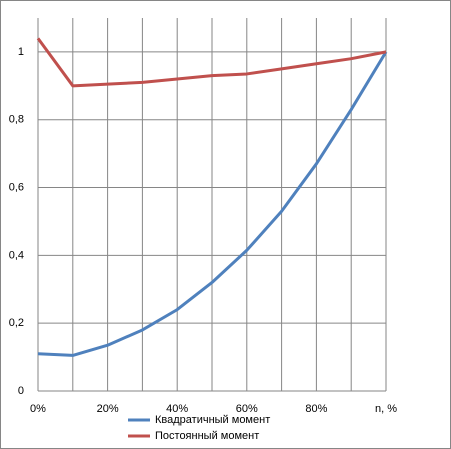 This screenshot has height=449, width=451. What do you see at coordinates (16, 120) in the screenshot?
I see `y-tick-label: 0,8` at bounding box center [16, 120].